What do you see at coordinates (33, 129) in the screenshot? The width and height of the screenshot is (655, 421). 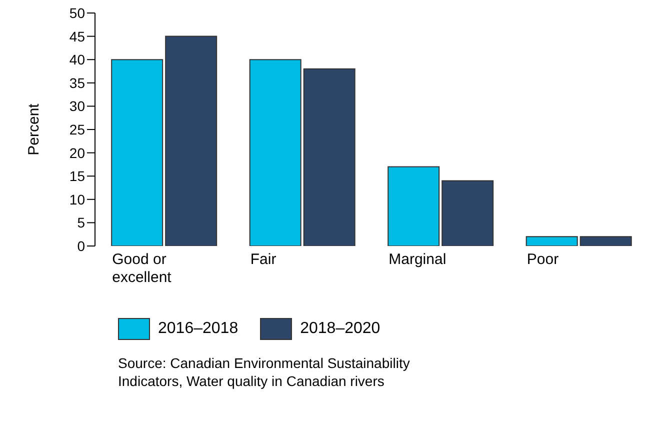 I see `y-axis-title: Percent` at bounding box center [33, 129].